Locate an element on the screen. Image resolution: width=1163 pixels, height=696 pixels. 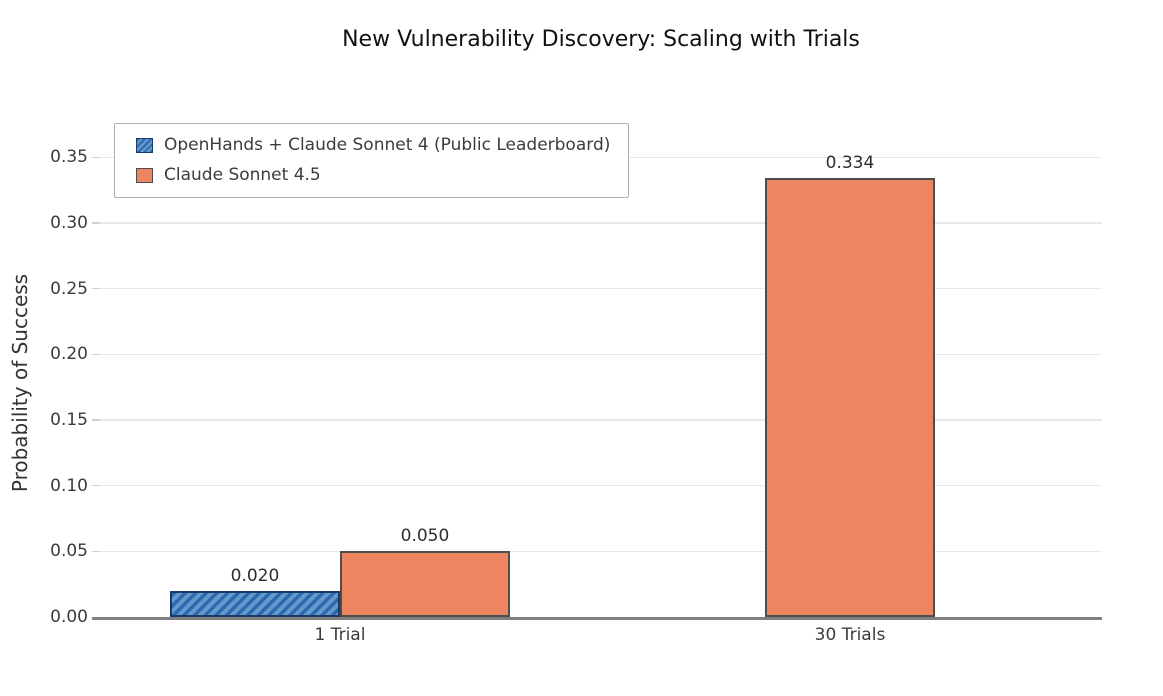
y-tick-label: 0.20 is located at coordinates (69, 354).